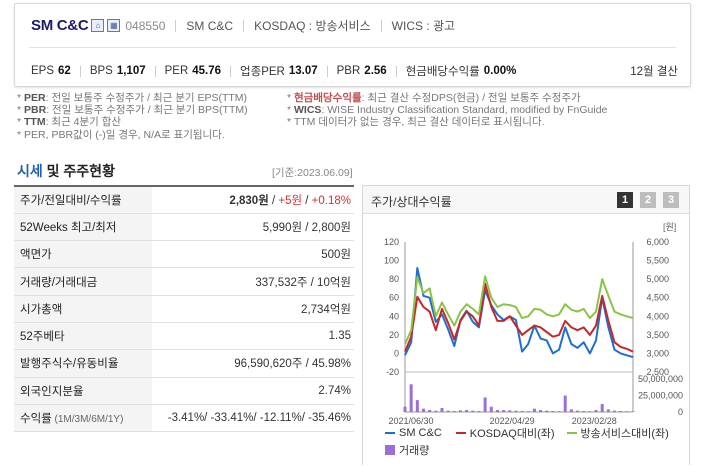 The height and width of the screenshot is (469, 705). I want to click on x-tick-label: 2023/02/28, so click(594, 421).